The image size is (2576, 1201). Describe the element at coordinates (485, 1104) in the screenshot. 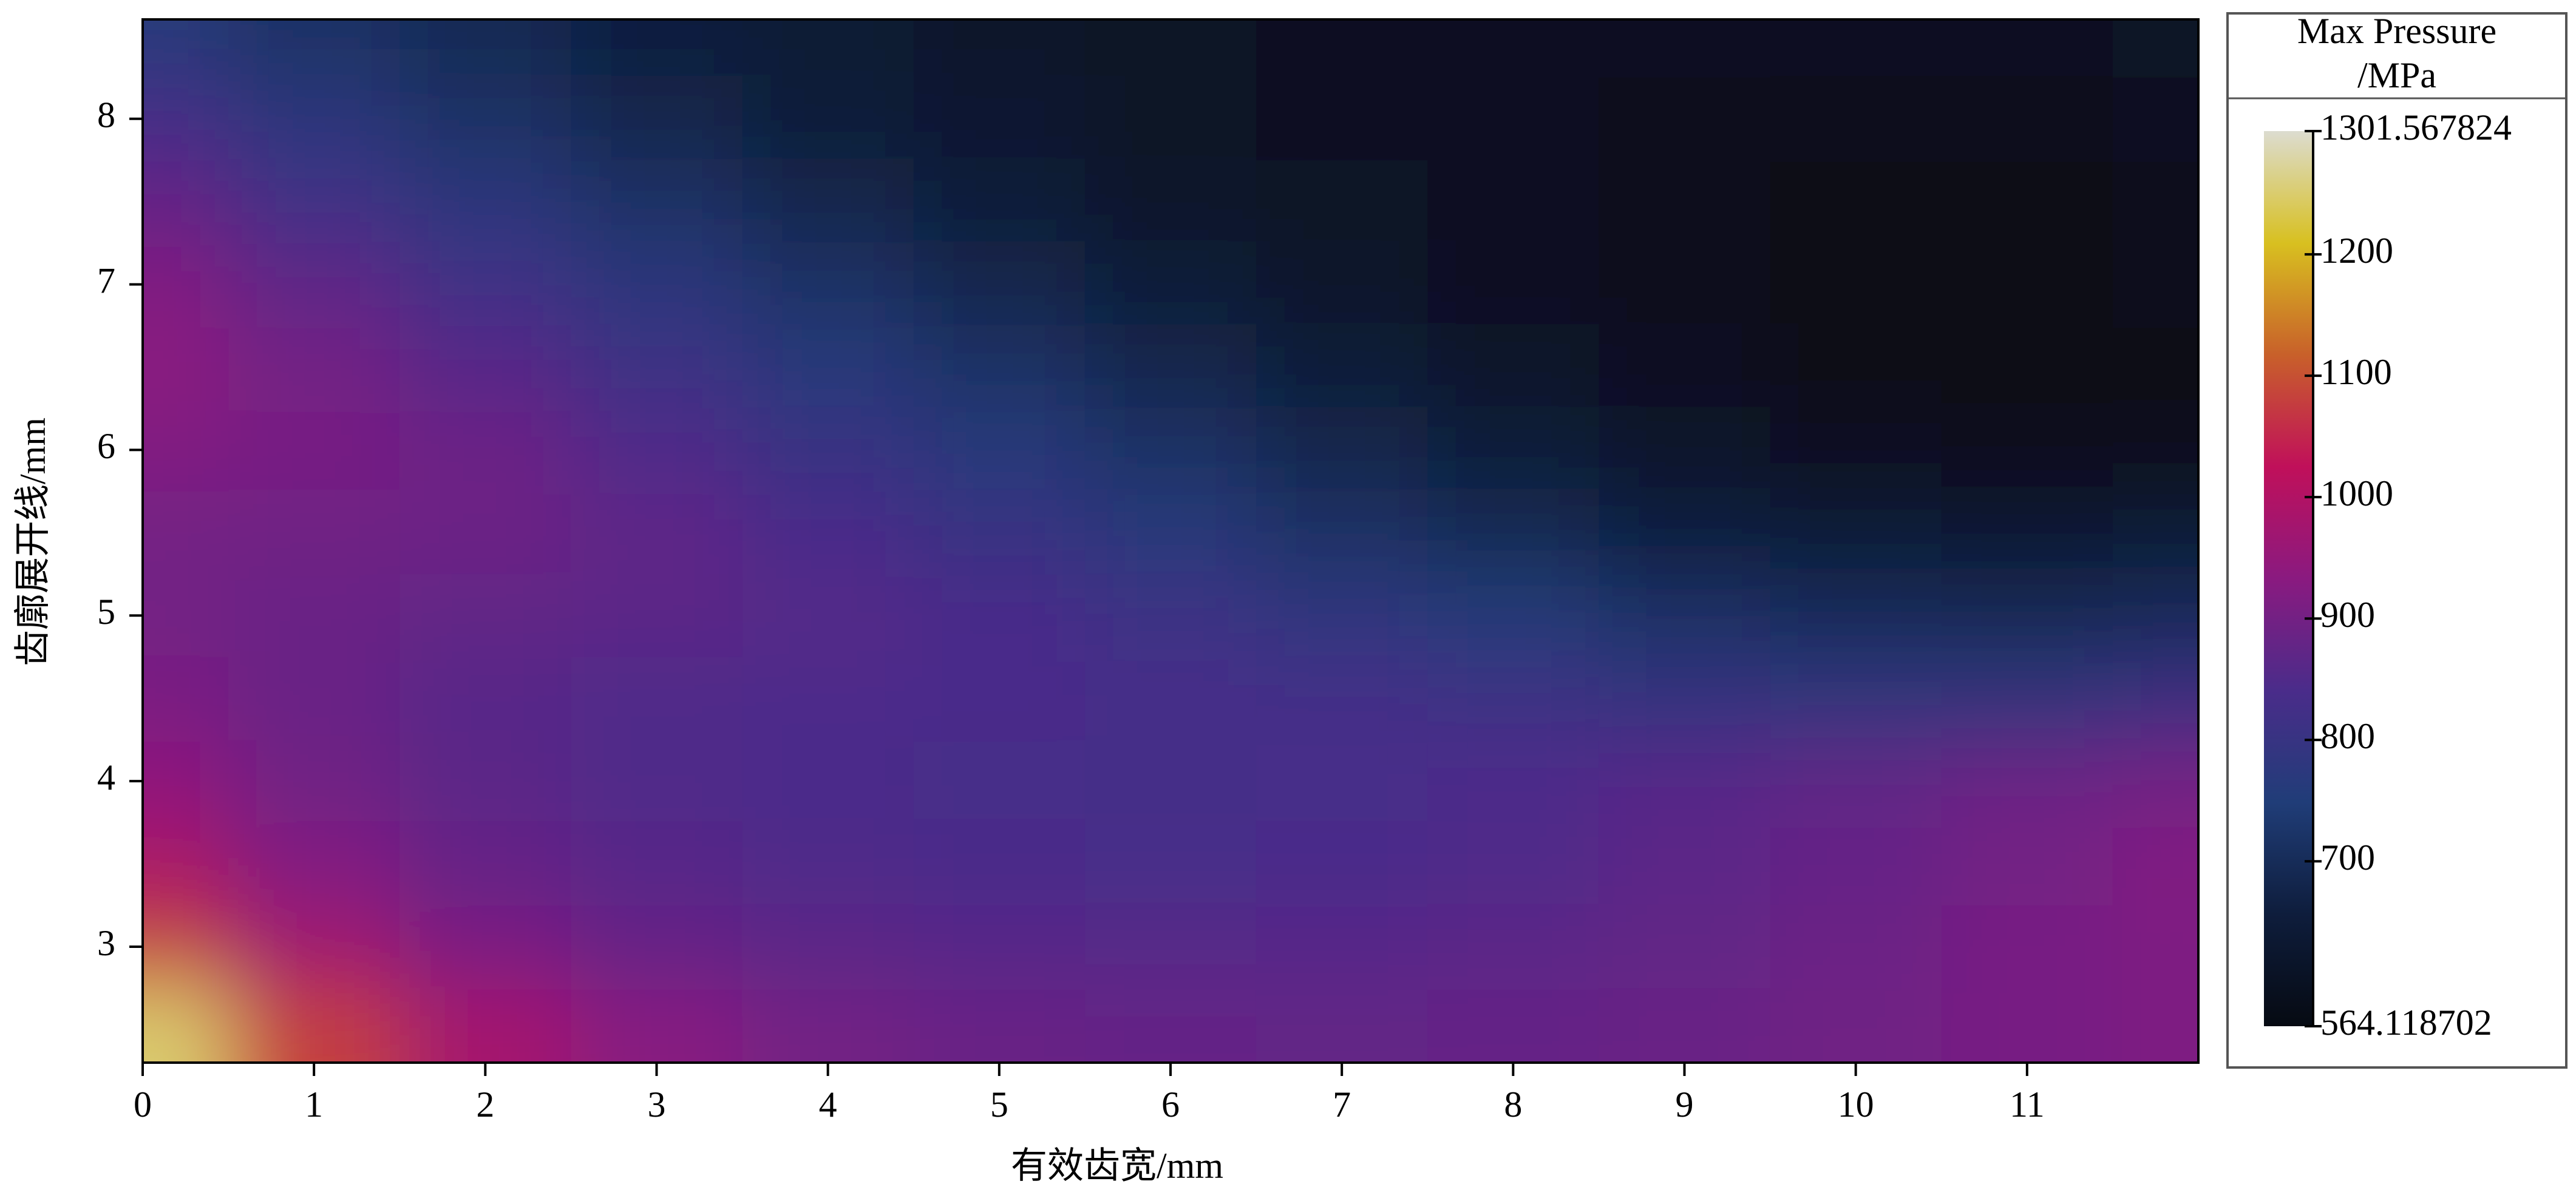

I see `x-tick-label: 2` at that location.